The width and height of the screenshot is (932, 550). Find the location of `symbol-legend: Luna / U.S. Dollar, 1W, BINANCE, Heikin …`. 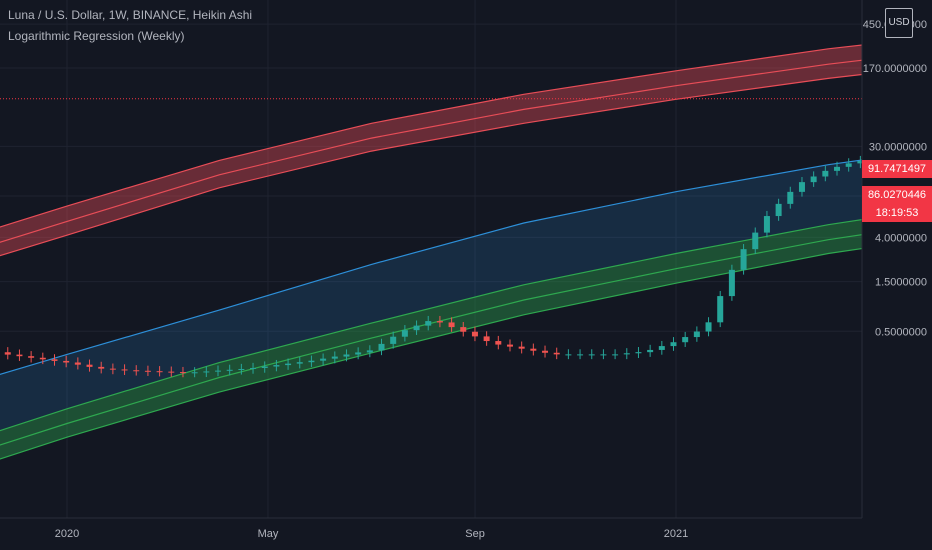

symbol-legend: Luna / U.S. Dollar, 1W, BINANCE, Heikin … is located at coordinates (130, 15).